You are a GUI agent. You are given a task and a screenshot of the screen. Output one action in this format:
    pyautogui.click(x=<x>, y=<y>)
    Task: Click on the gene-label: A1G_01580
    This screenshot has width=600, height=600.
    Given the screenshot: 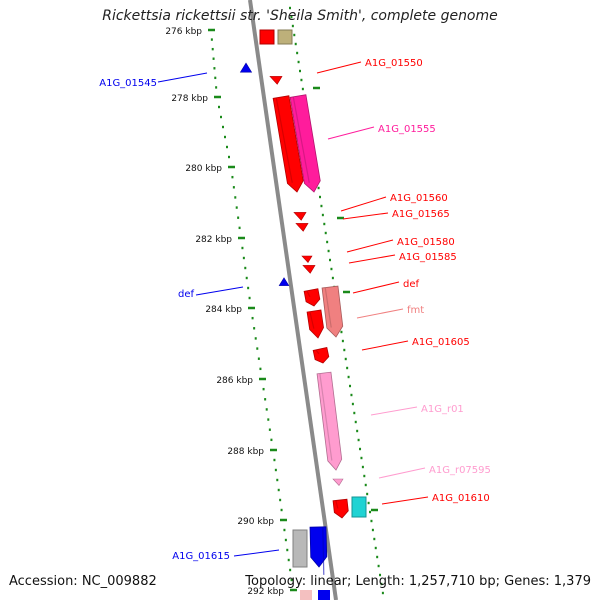 What is the action you would take?
    pyautogui.click(x=426, y=242)
    